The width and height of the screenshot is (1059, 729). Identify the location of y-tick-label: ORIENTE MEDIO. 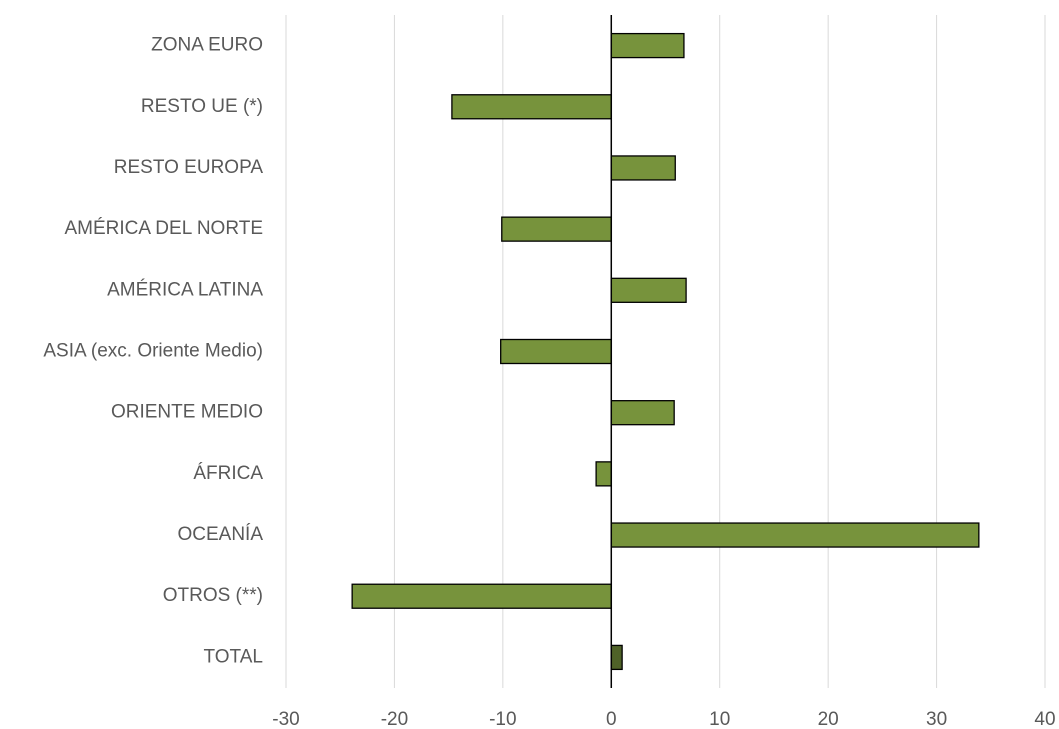
(187, 412).